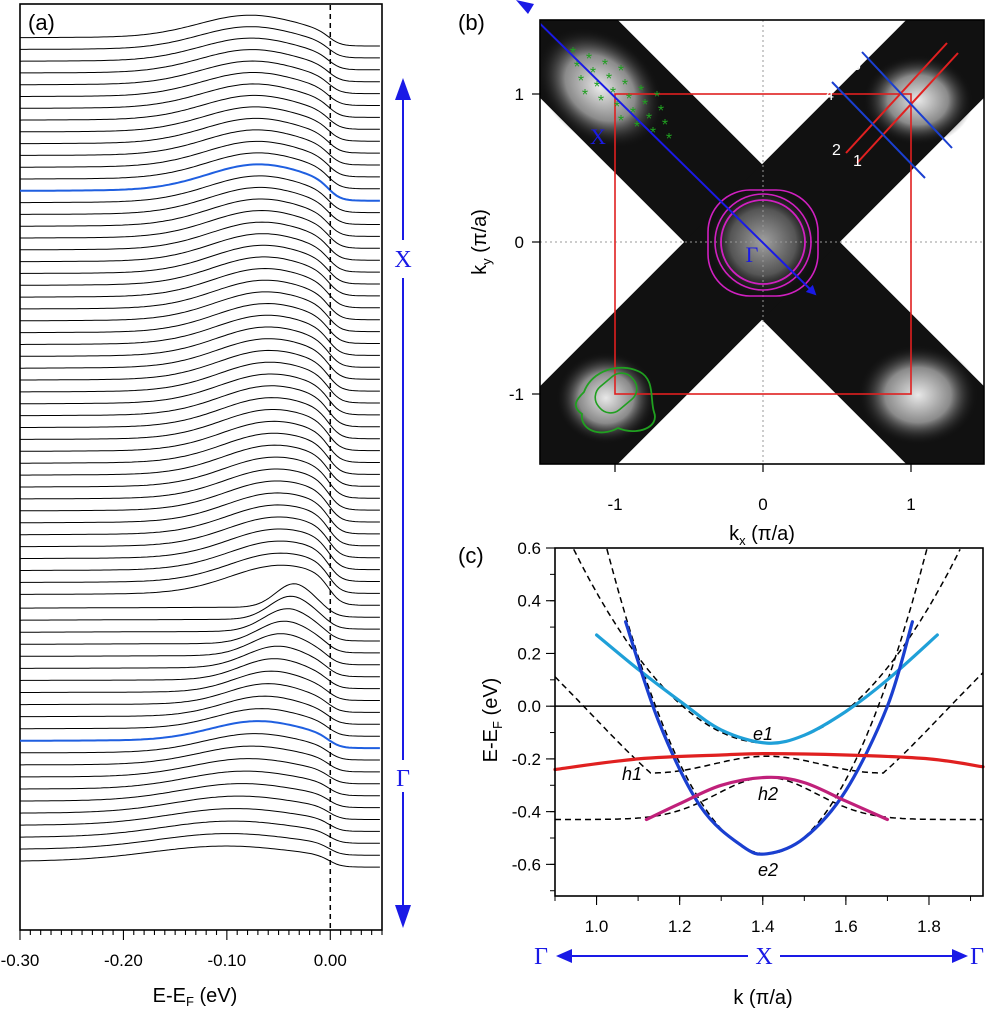 This screenshot has width=988, height=1020. I want to click on panel-a-x-axis-label: E-EF (eV), so click(195, 997).